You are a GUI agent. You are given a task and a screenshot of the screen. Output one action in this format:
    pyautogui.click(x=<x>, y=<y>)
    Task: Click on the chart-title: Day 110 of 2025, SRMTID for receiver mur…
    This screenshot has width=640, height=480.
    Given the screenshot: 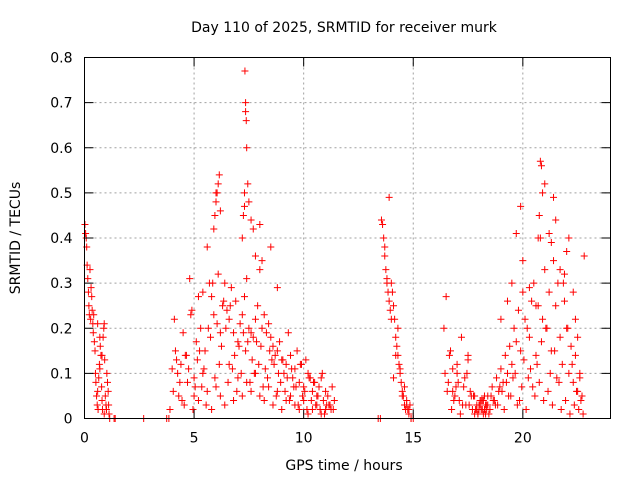 What is the action you would take?
    pyautogui.click(x=344, y=28)
    